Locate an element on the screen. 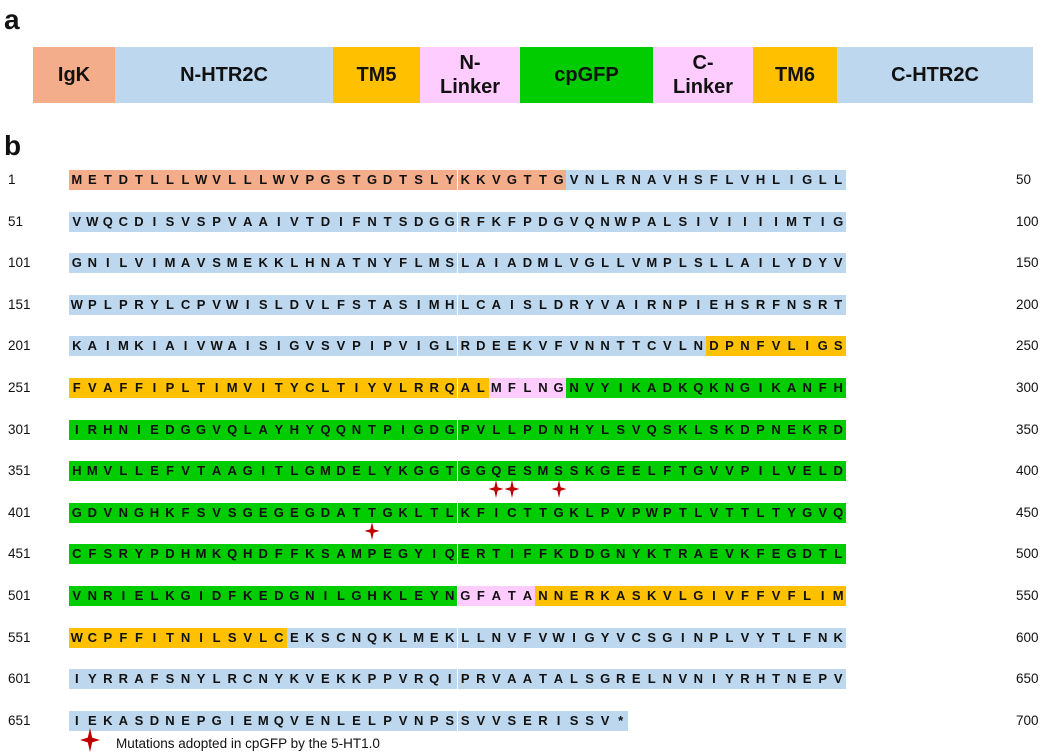 The image size is (1050, 755). residue: E is located at coordinates (791, 429).